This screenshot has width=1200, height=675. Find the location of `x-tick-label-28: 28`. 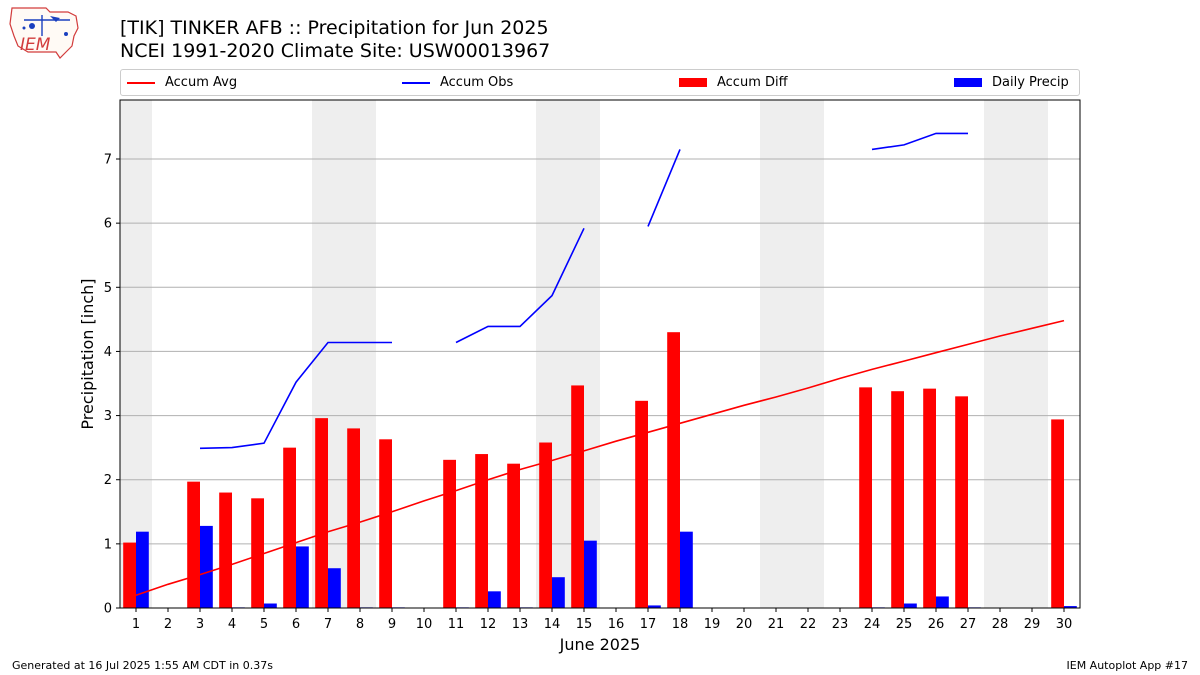

x-tick-label-28: 28 is located at coordinates (1000, 624).